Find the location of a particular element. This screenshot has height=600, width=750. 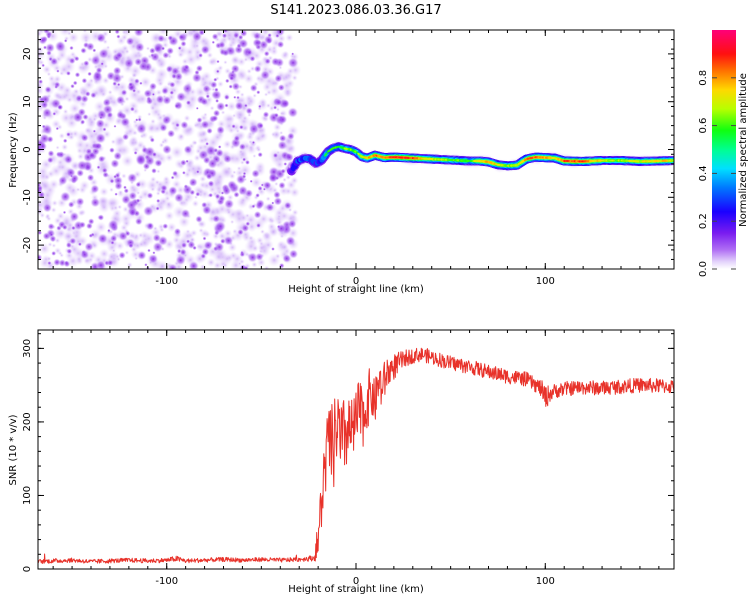

colorbar-ticks: 0.0 0.2 0.4 0.6 0.8 is located at coordinates (717, 173).